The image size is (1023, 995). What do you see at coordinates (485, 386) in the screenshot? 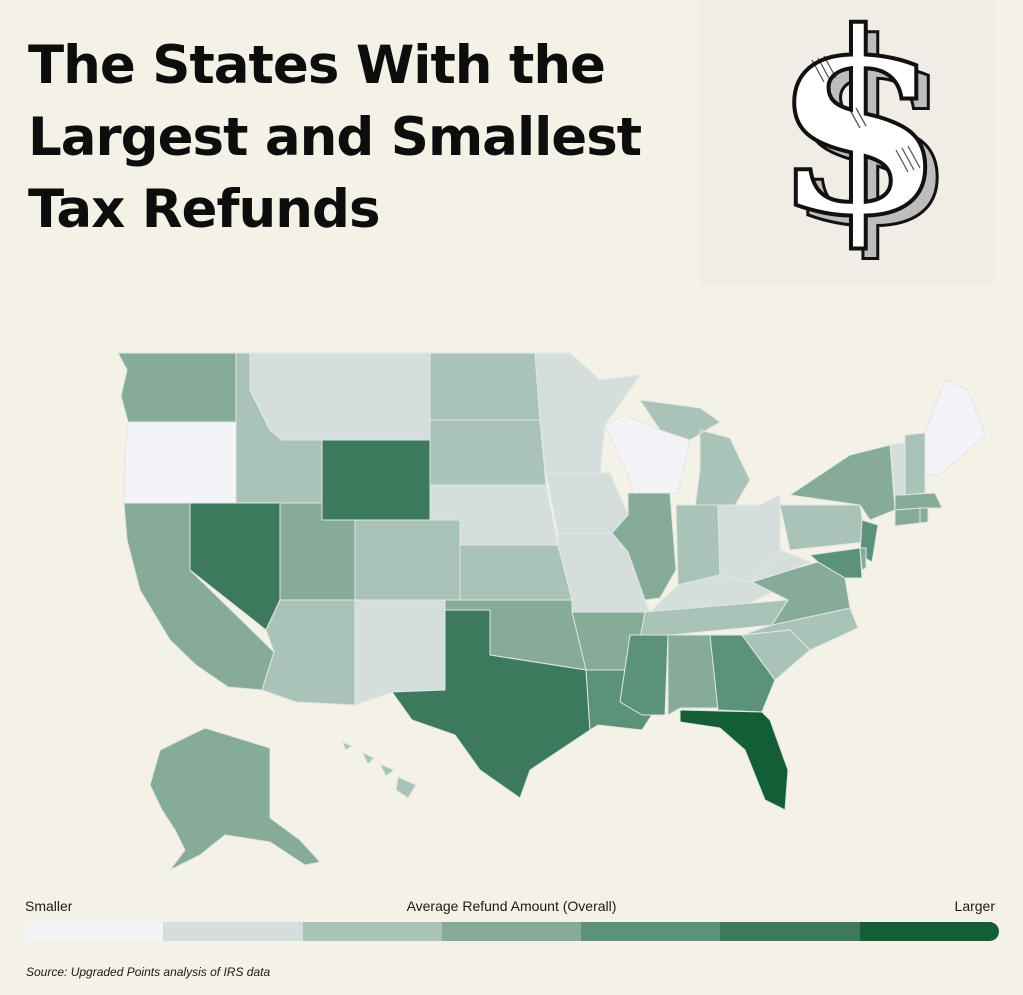
I see `state-ND` at bounding box center [485, 386].